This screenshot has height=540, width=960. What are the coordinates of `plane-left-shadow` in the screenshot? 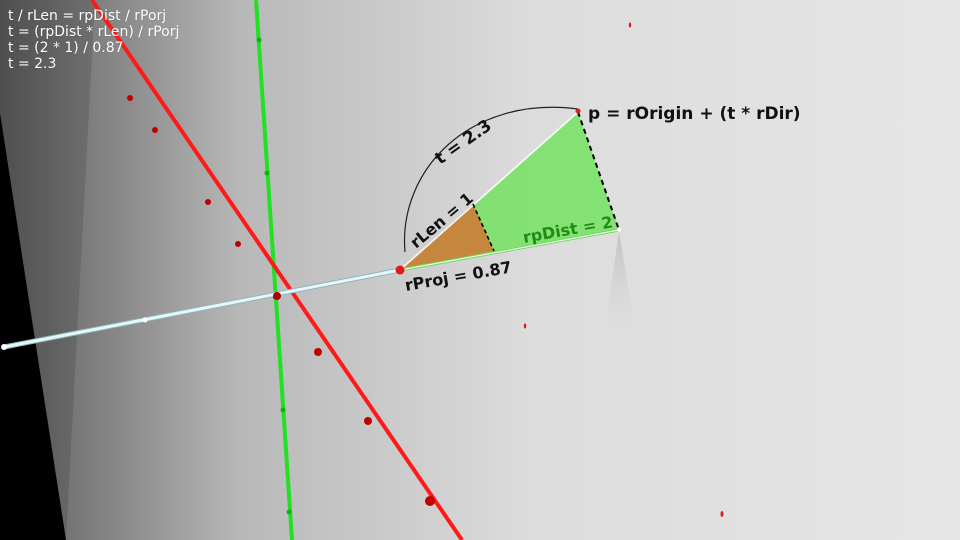 It's located at (47, 270).